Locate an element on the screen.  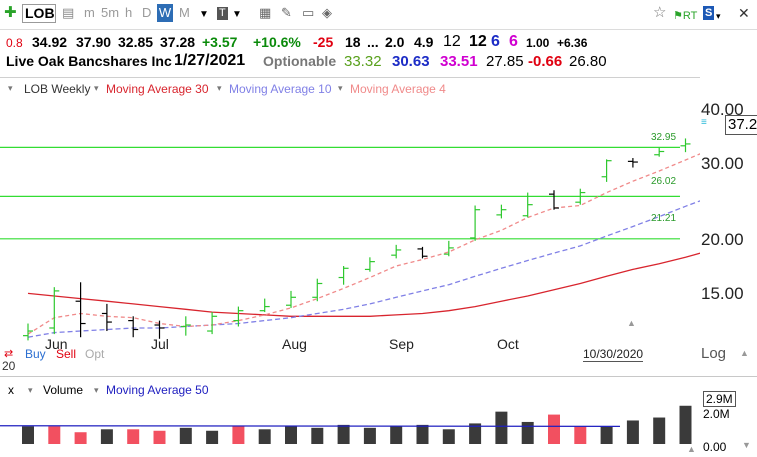
quote-value: 33.51 is located at coordinates (459, 61).